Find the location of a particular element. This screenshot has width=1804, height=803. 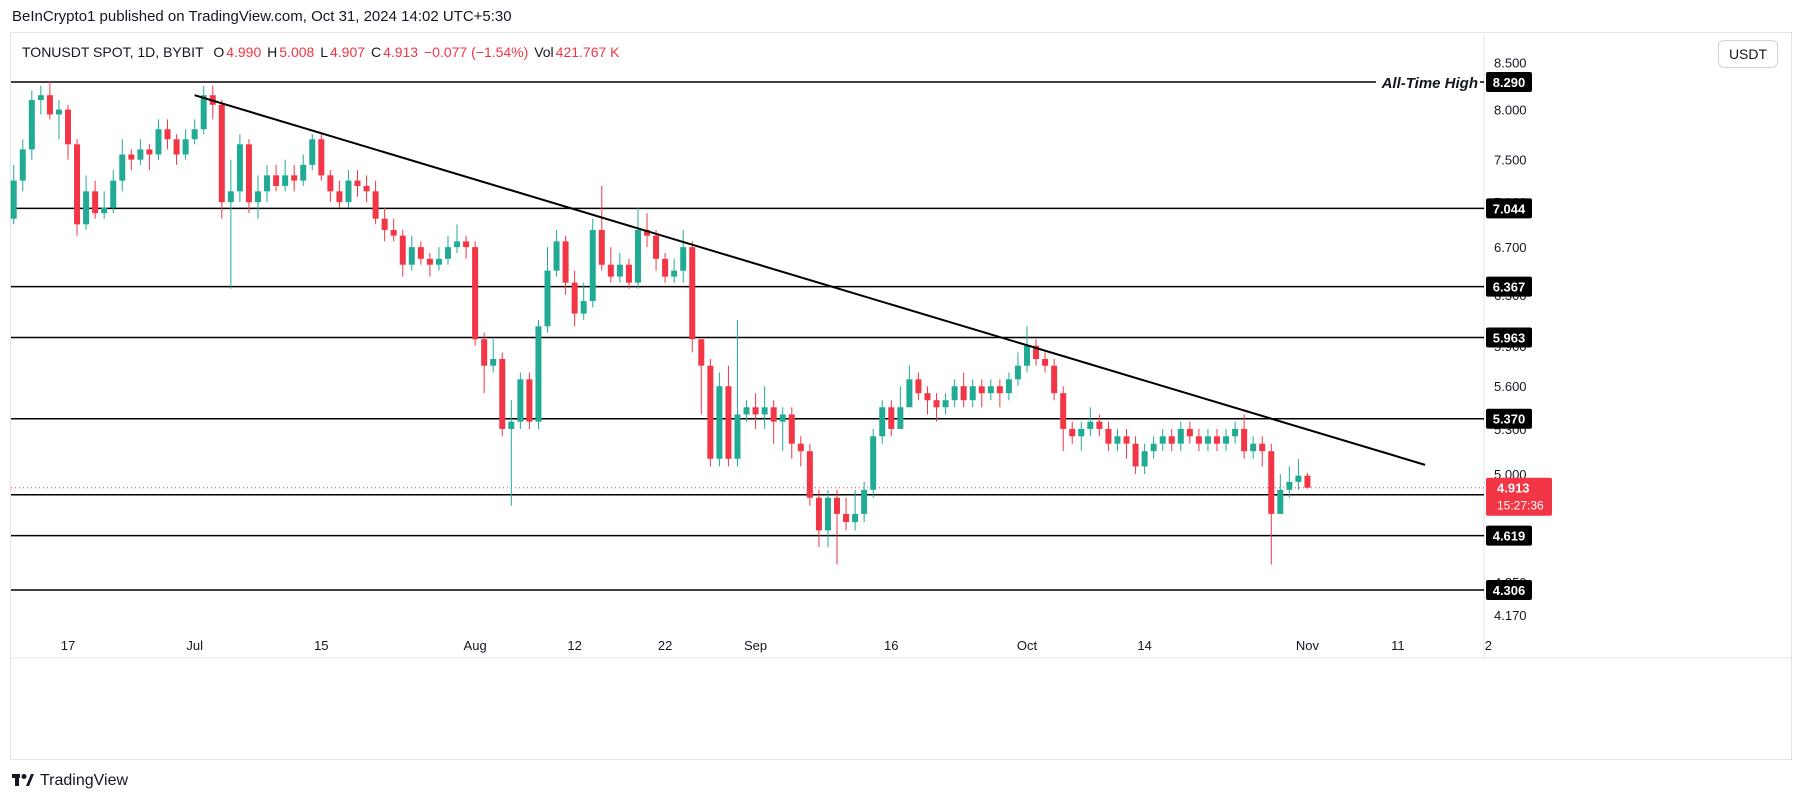

currency-button: USDT is located at coordinates (1748, 54).